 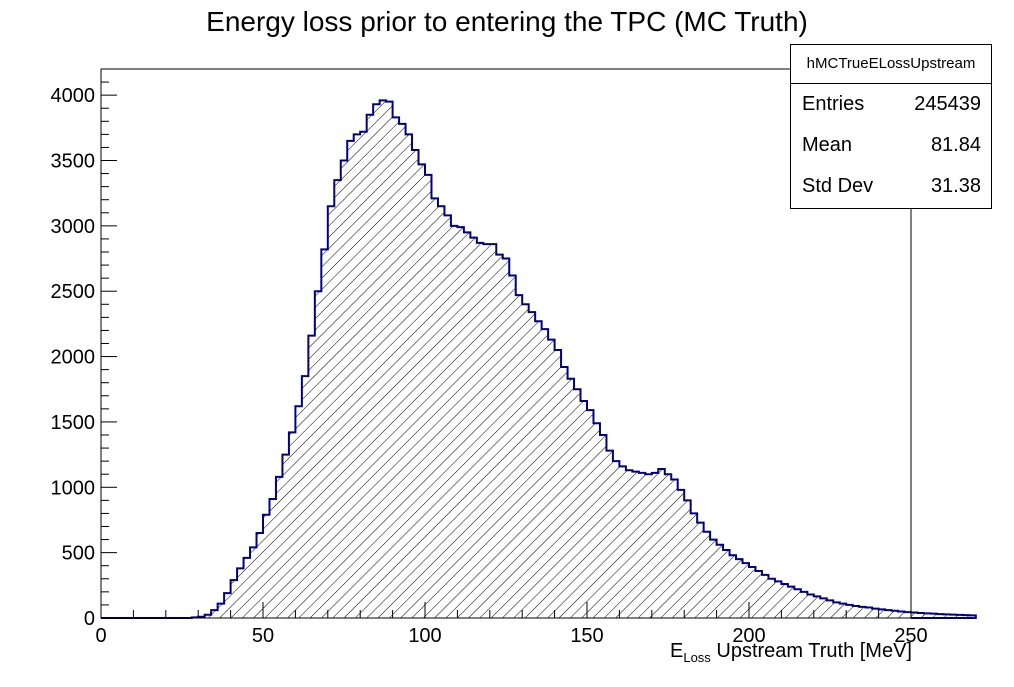 I want to click on stats-histogram-name: hMCTrueELossUpstream, so click(x=891, y=64).